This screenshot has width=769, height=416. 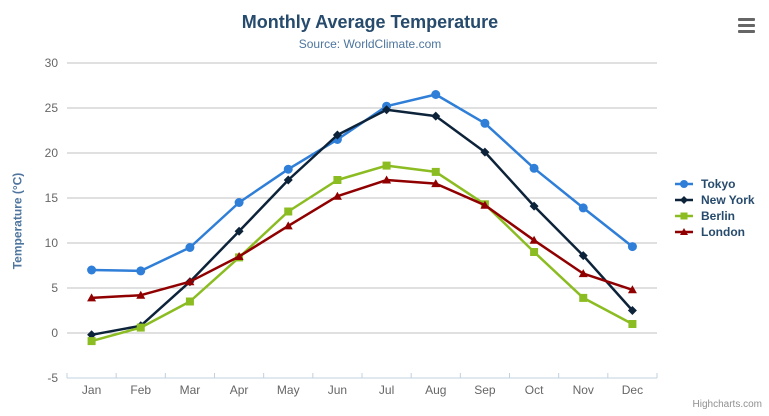 I want to click on x-axis-label: Jul, so click(x=386, y=390).